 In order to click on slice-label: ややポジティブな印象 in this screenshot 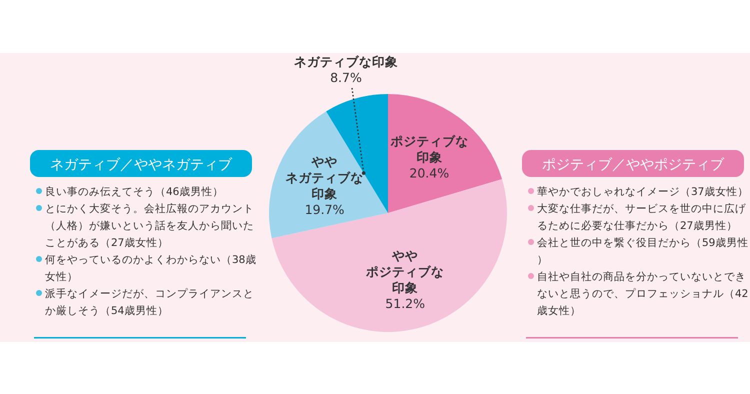, I will do `click(404, 271)`.